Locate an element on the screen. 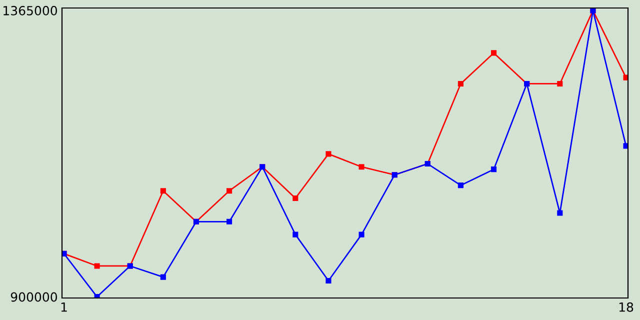 The height and width of the screenshot is (320, 640). x-tick-label: 1 is located at coordinates (64, 307).